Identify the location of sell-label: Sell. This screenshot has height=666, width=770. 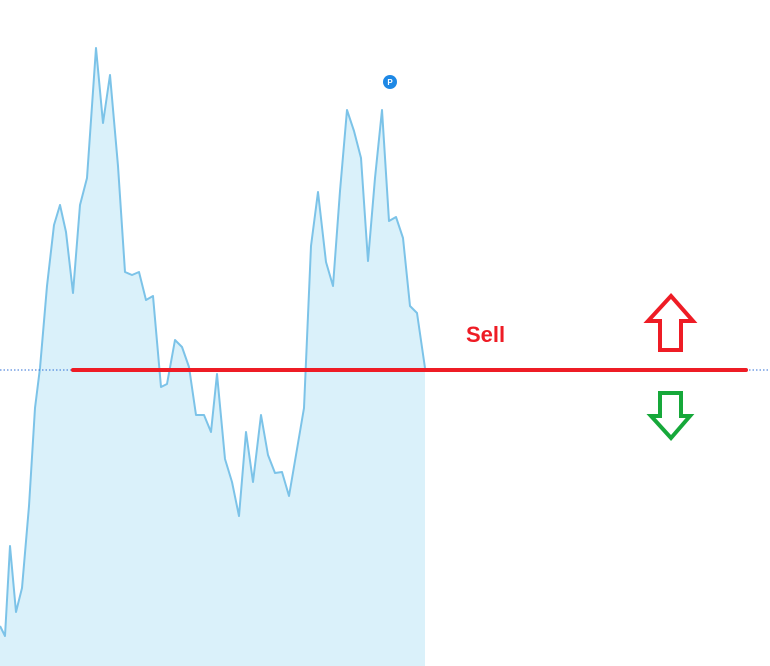
(485, 334).